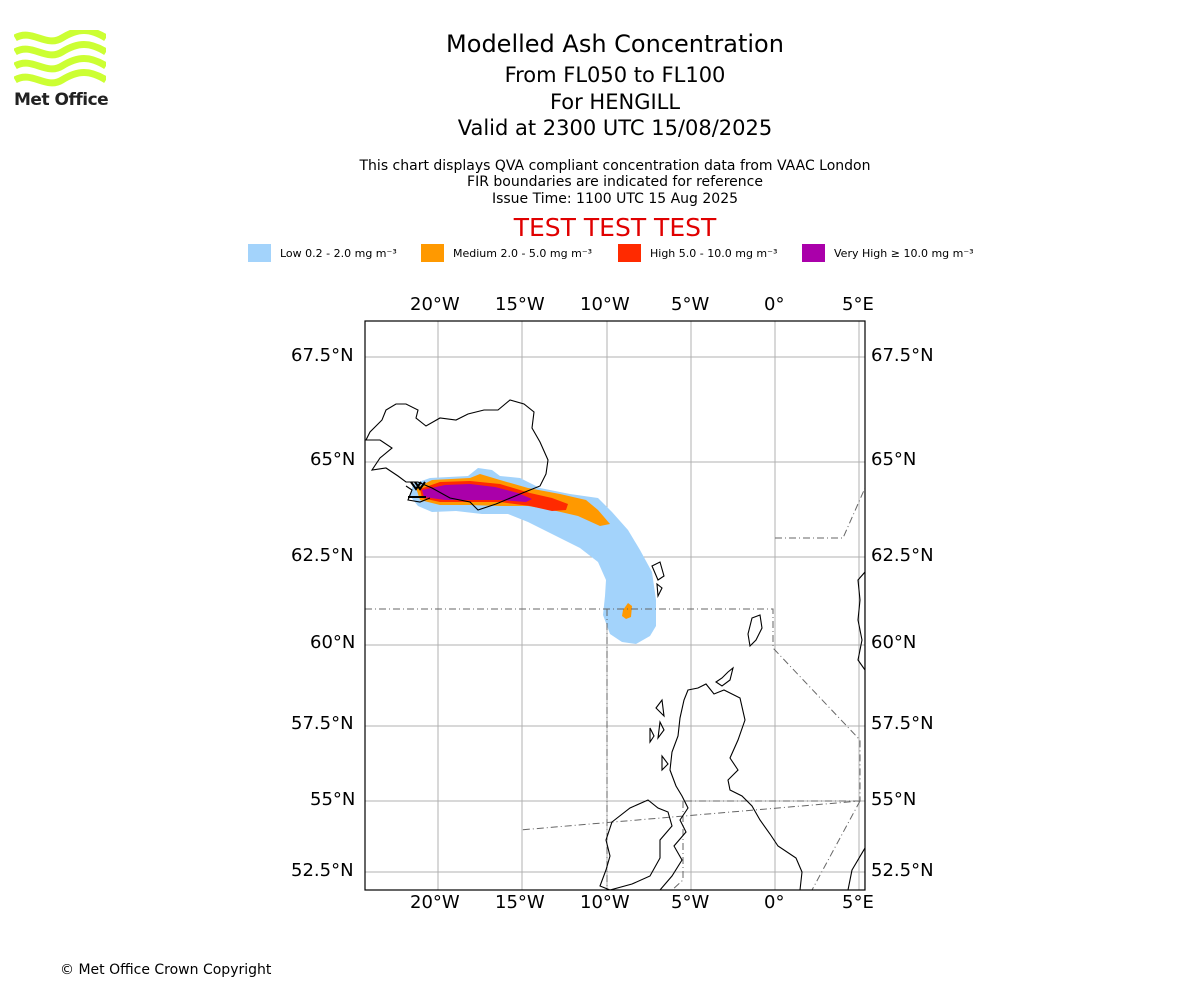 The height and width of the screenshot is (1000, 1200). I want to click on copyright: © Met Office Crown Copyright, so click(166, 970).